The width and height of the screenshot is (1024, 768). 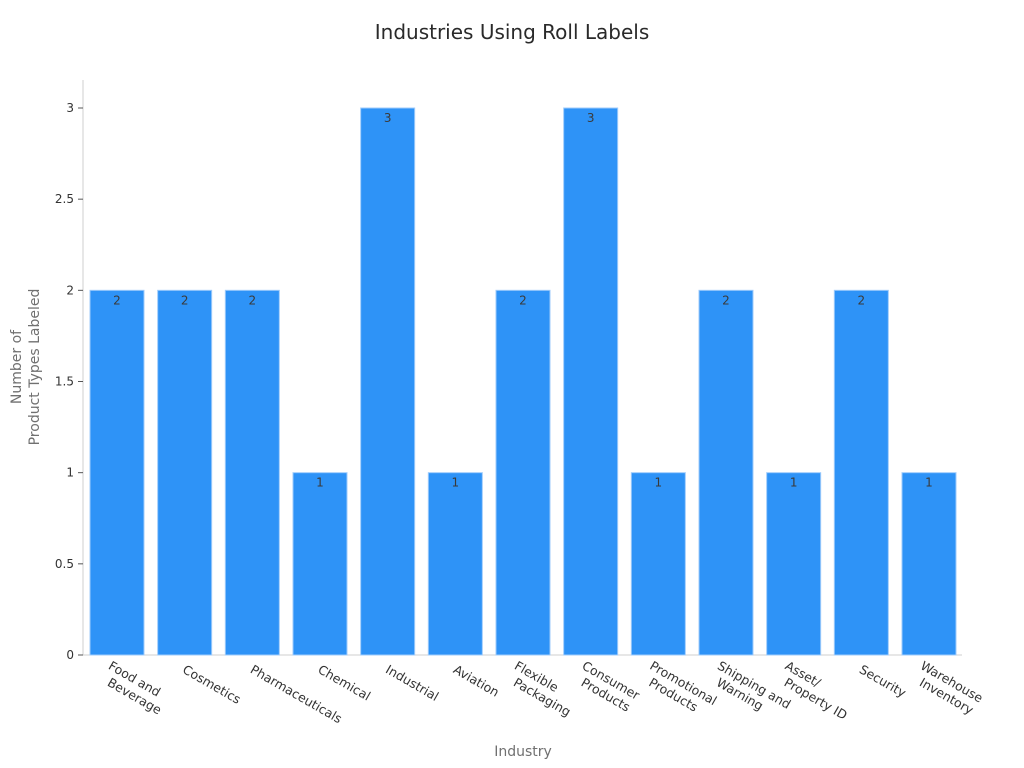 I want to click on y-tick-label: 2, so click(x=70, y=290).